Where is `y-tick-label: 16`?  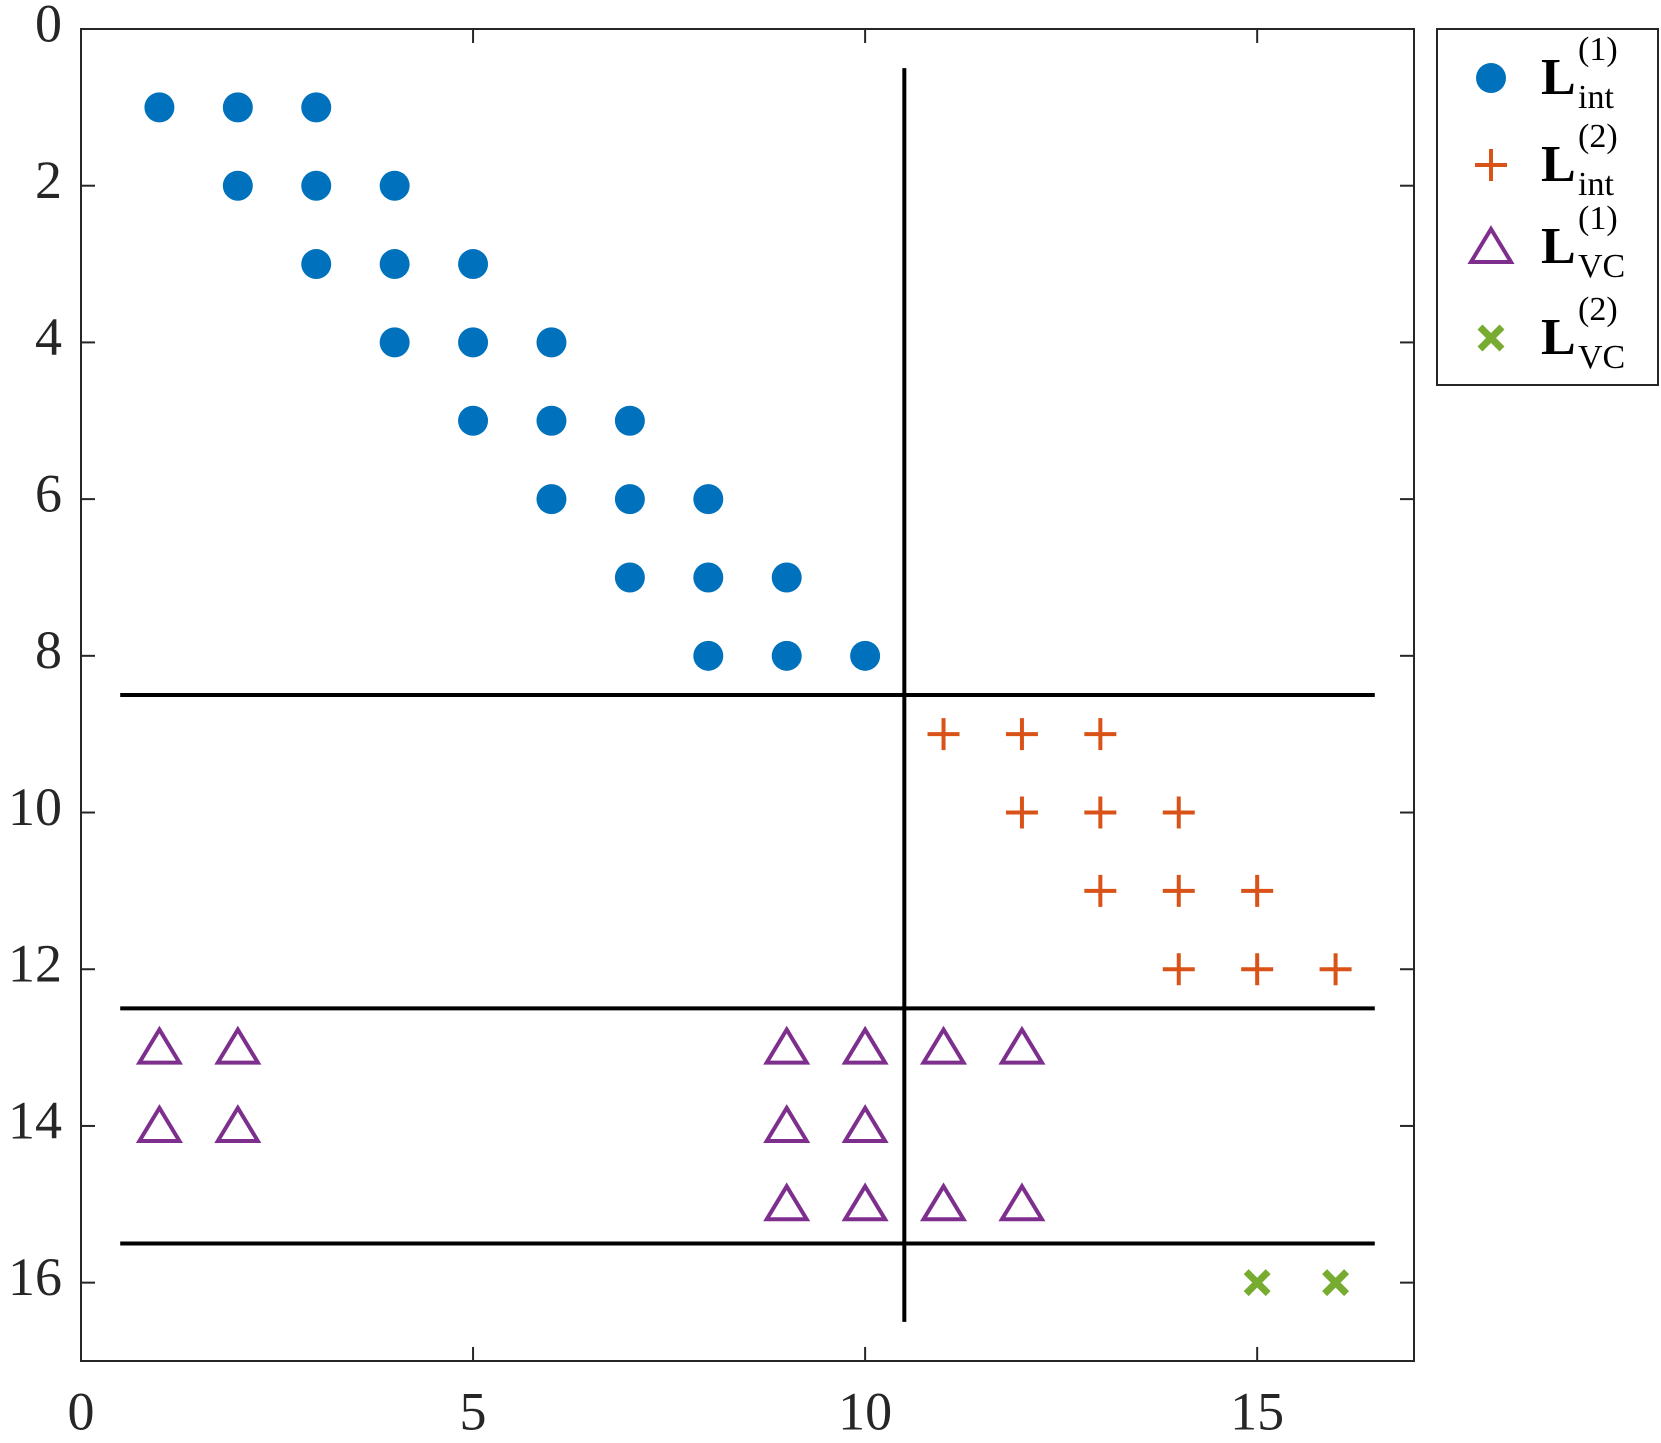
y-tick-label: 16 is located at coordinates (35, 1277).